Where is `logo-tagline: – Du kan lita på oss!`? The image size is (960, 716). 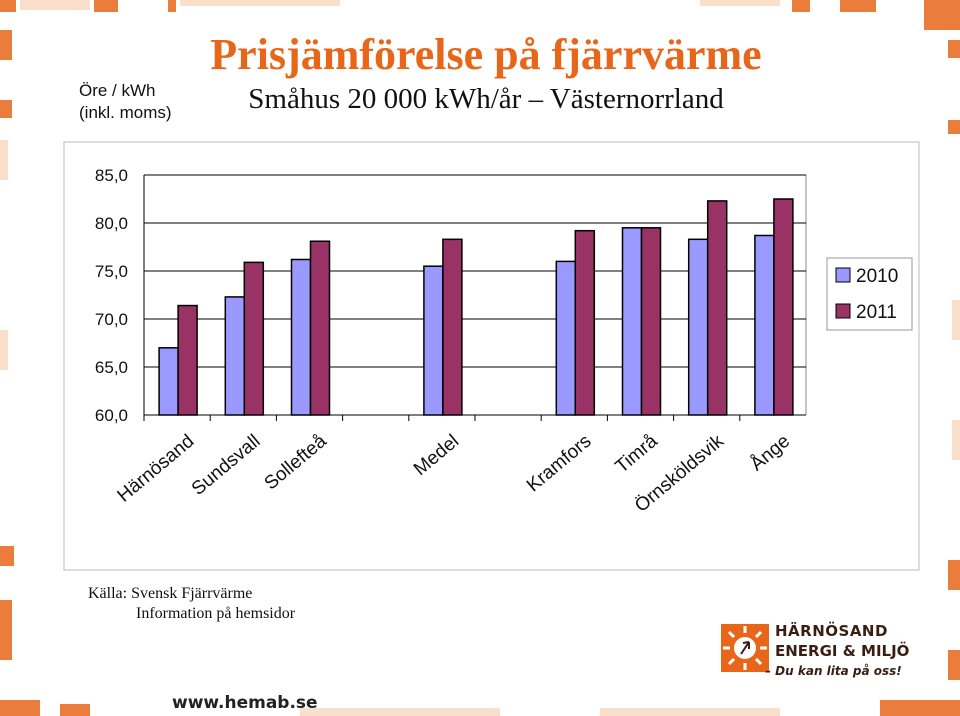 logo-tagline: – Du kan lita på oss! is located at coordinates (833, 671).